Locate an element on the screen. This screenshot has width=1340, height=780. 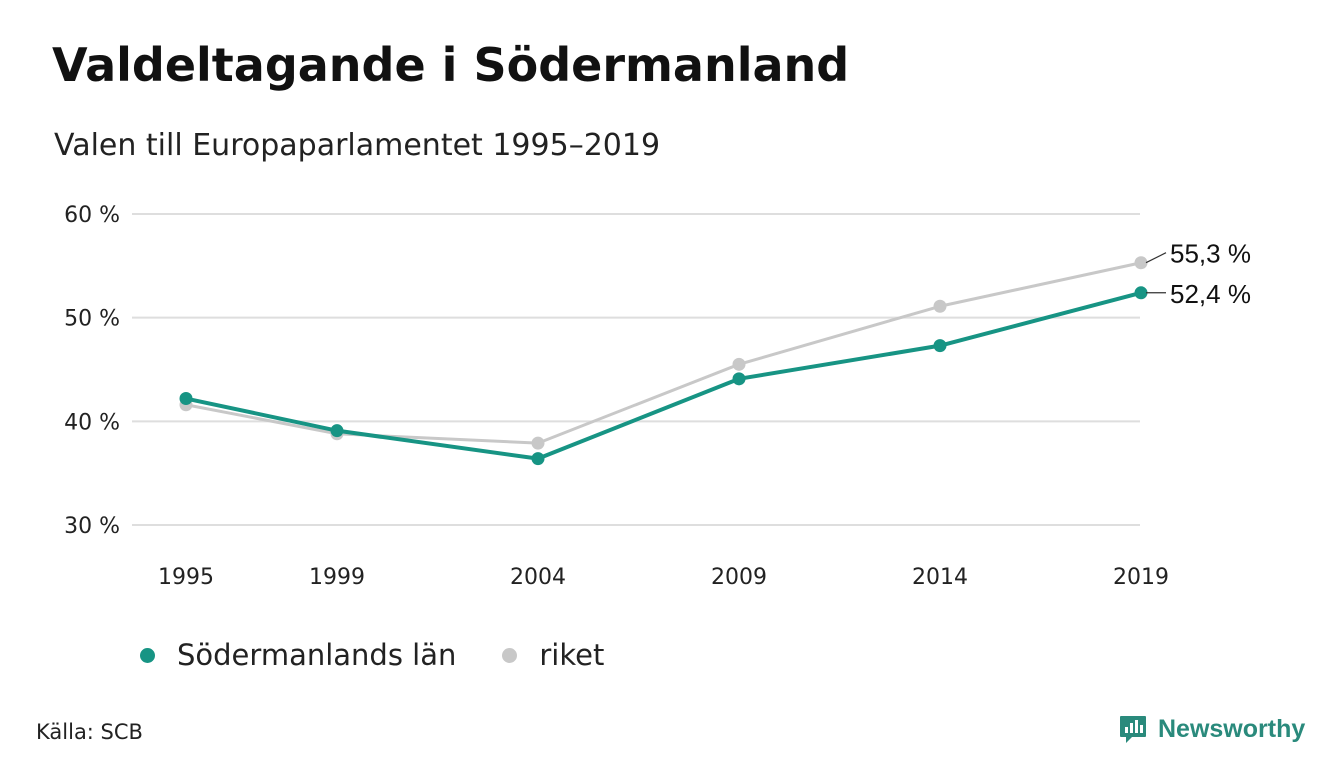
legend-label-riket: riket is located at coordinates (572, 655).